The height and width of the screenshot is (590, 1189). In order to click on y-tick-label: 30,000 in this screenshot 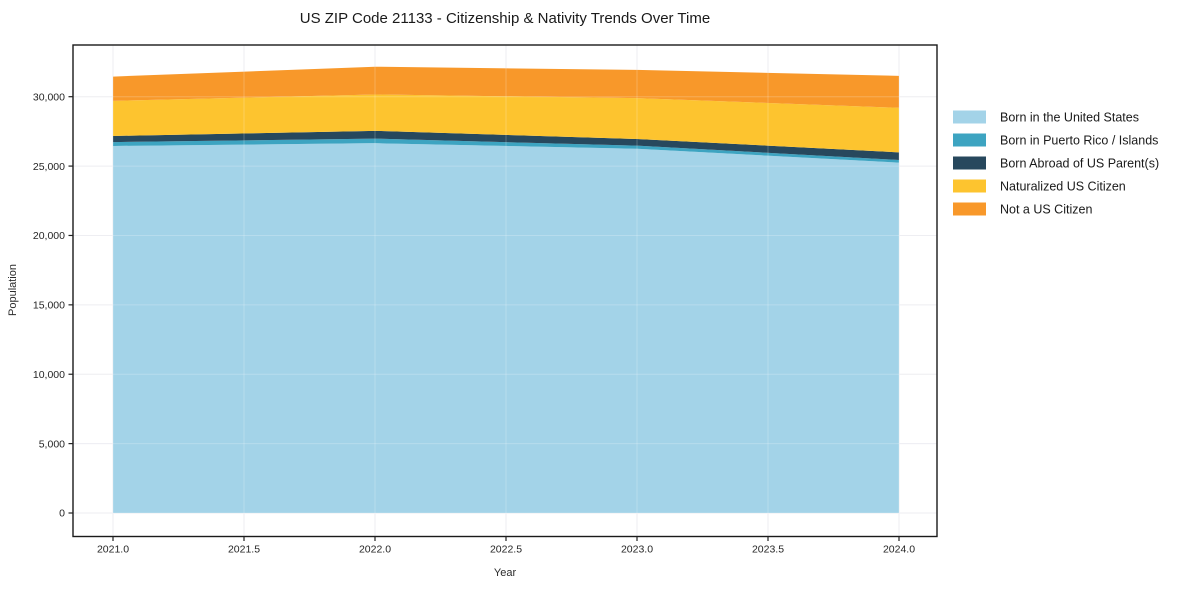, I will do `click(49, 97)`.